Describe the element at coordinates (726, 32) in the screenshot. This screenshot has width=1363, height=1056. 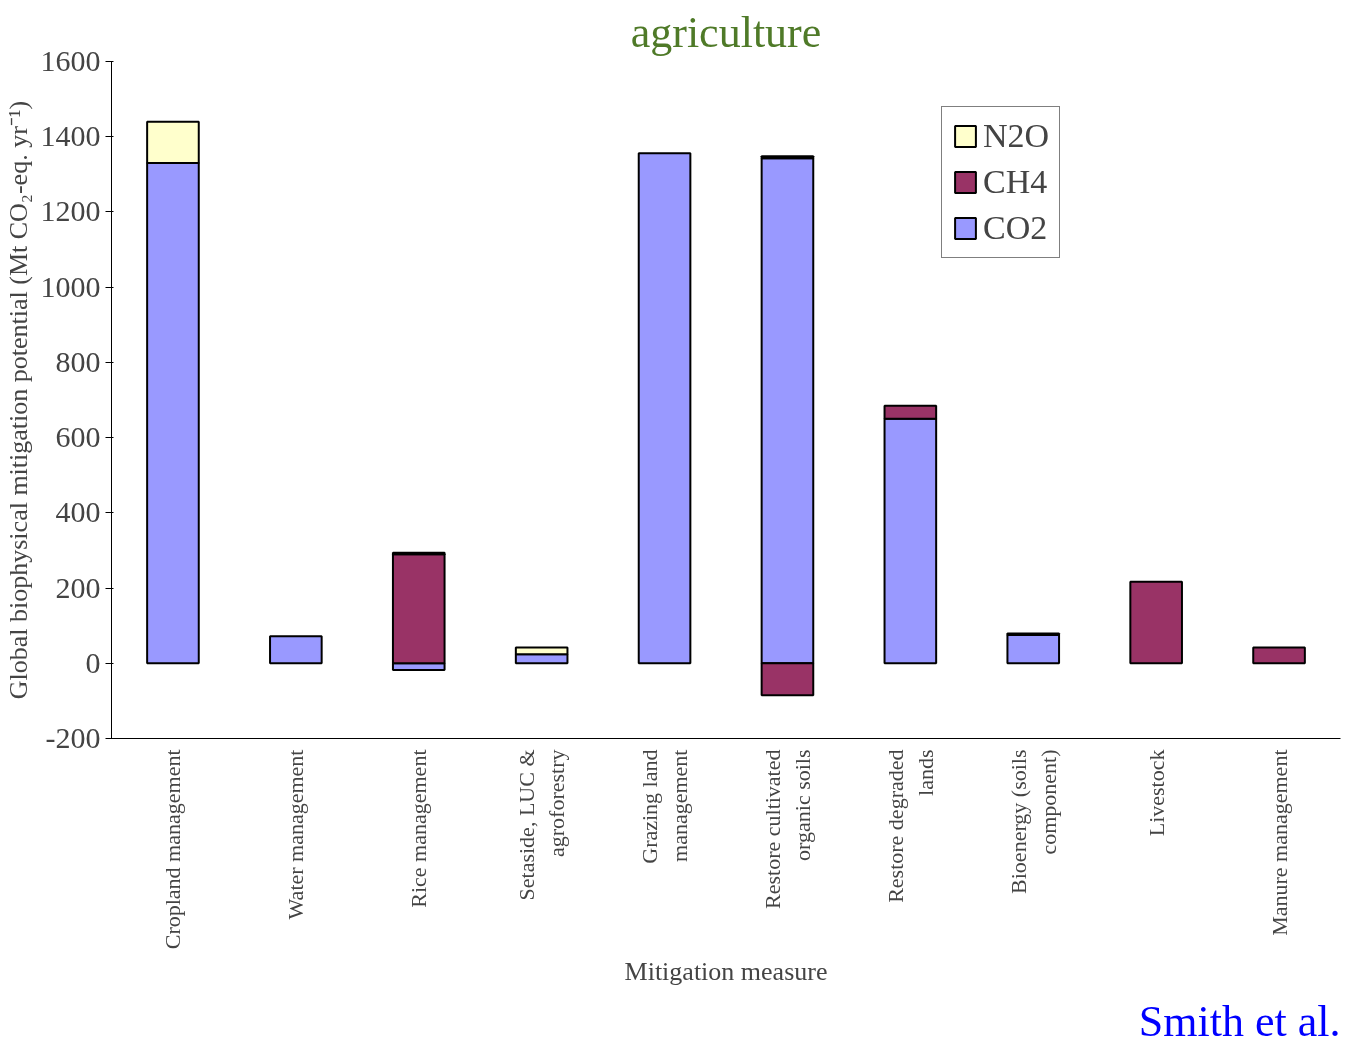
I see `chart-title: agriculture` at that location.